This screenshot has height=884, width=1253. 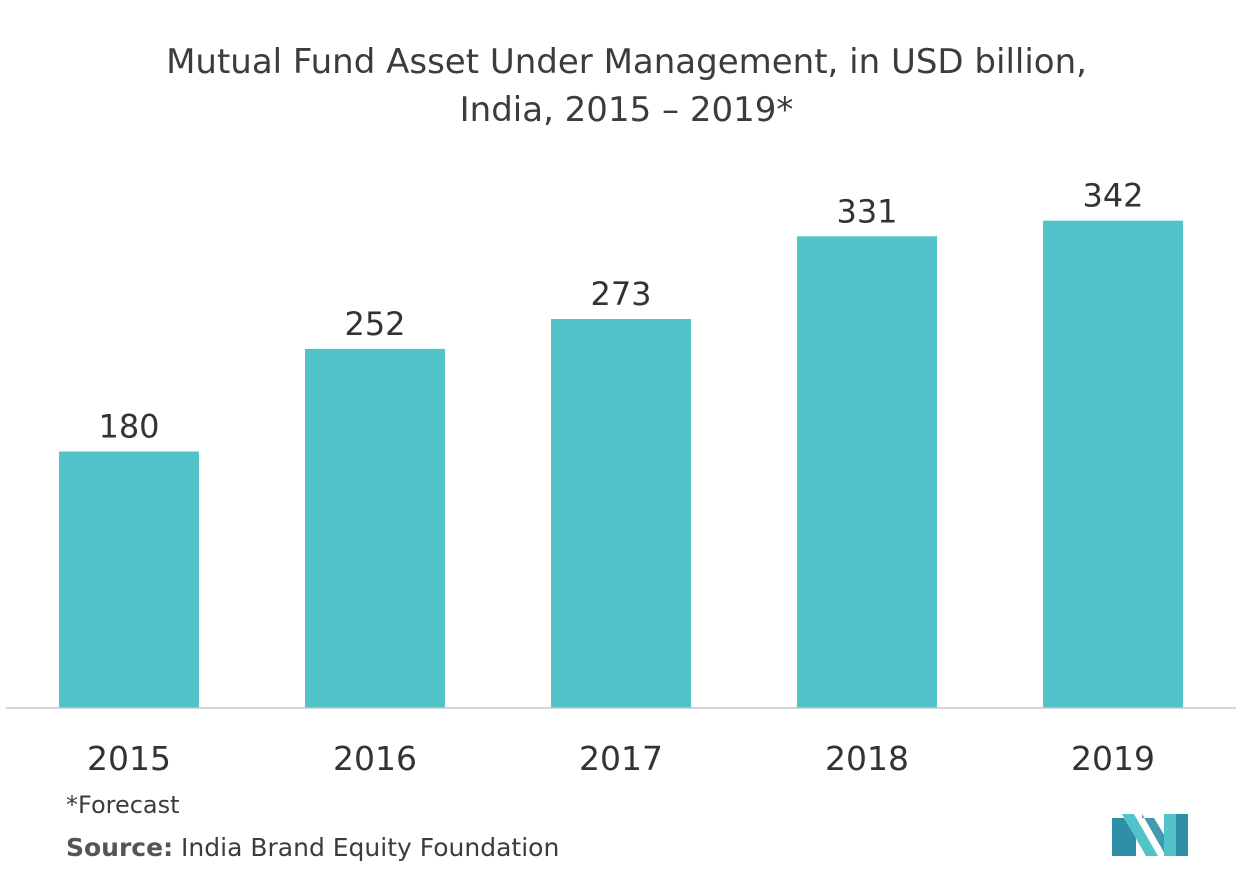 I want to click on x-tick-labels-group: 2015 2016 2017 2018 2019, so click(x=621, y=758).